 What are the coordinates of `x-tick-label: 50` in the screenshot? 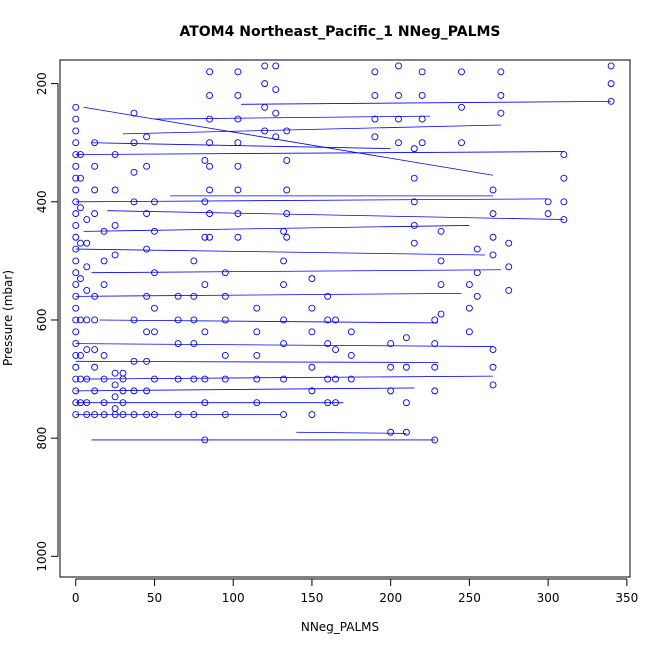 It's located at (154, 598).